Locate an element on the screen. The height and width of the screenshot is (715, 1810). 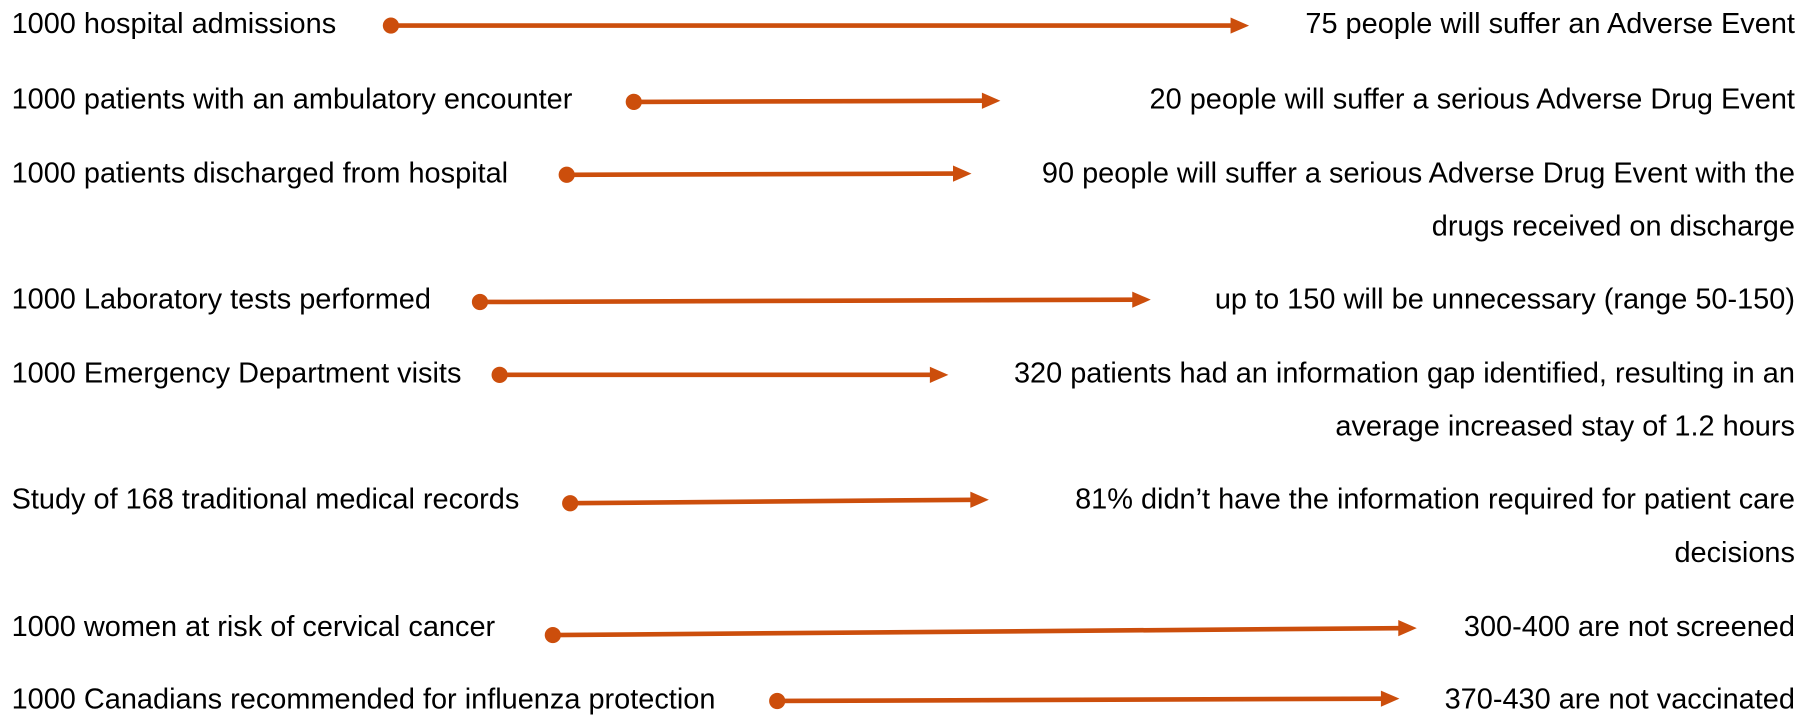
left-label: 1000 Emergency Department visits is located at coordinates (237, 373).